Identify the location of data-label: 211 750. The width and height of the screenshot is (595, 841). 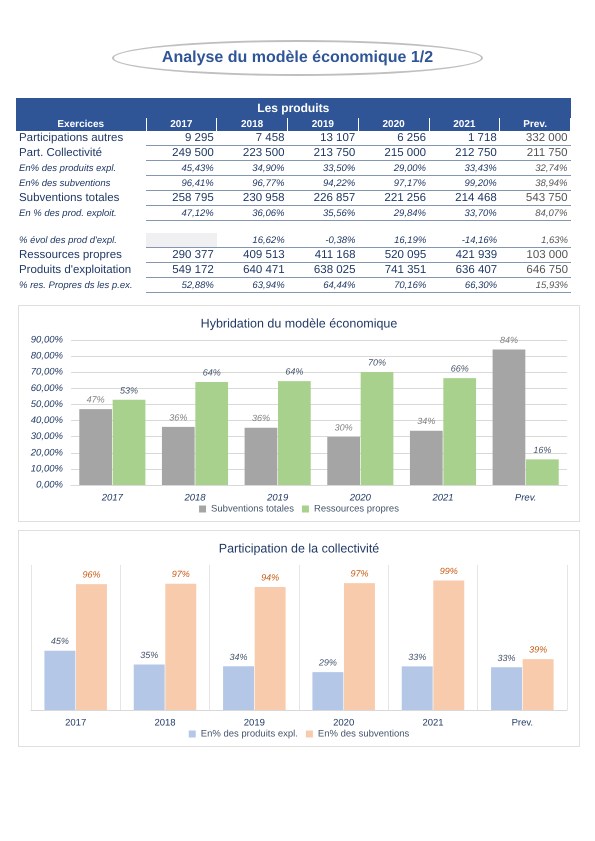
(535, 153).